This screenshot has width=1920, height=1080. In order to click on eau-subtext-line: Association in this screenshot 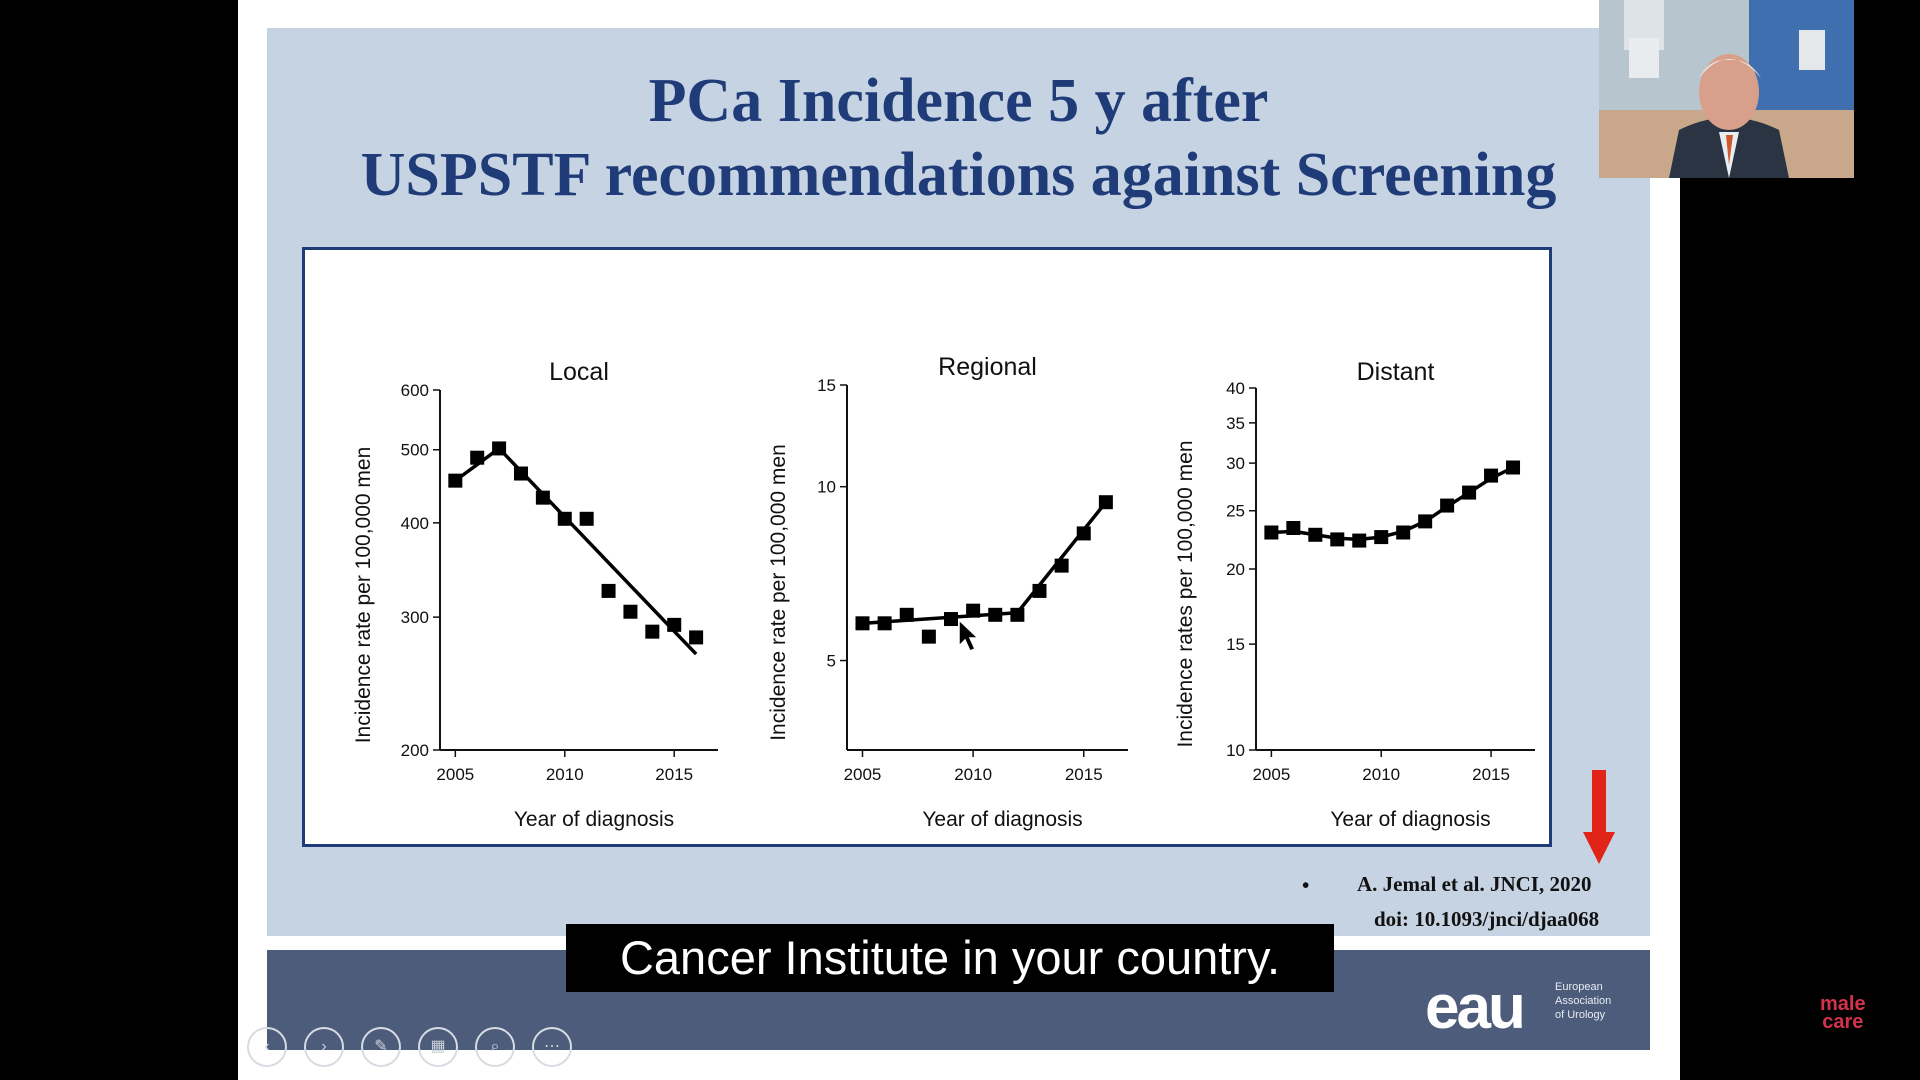, I will do `click(1583, 1001)`.